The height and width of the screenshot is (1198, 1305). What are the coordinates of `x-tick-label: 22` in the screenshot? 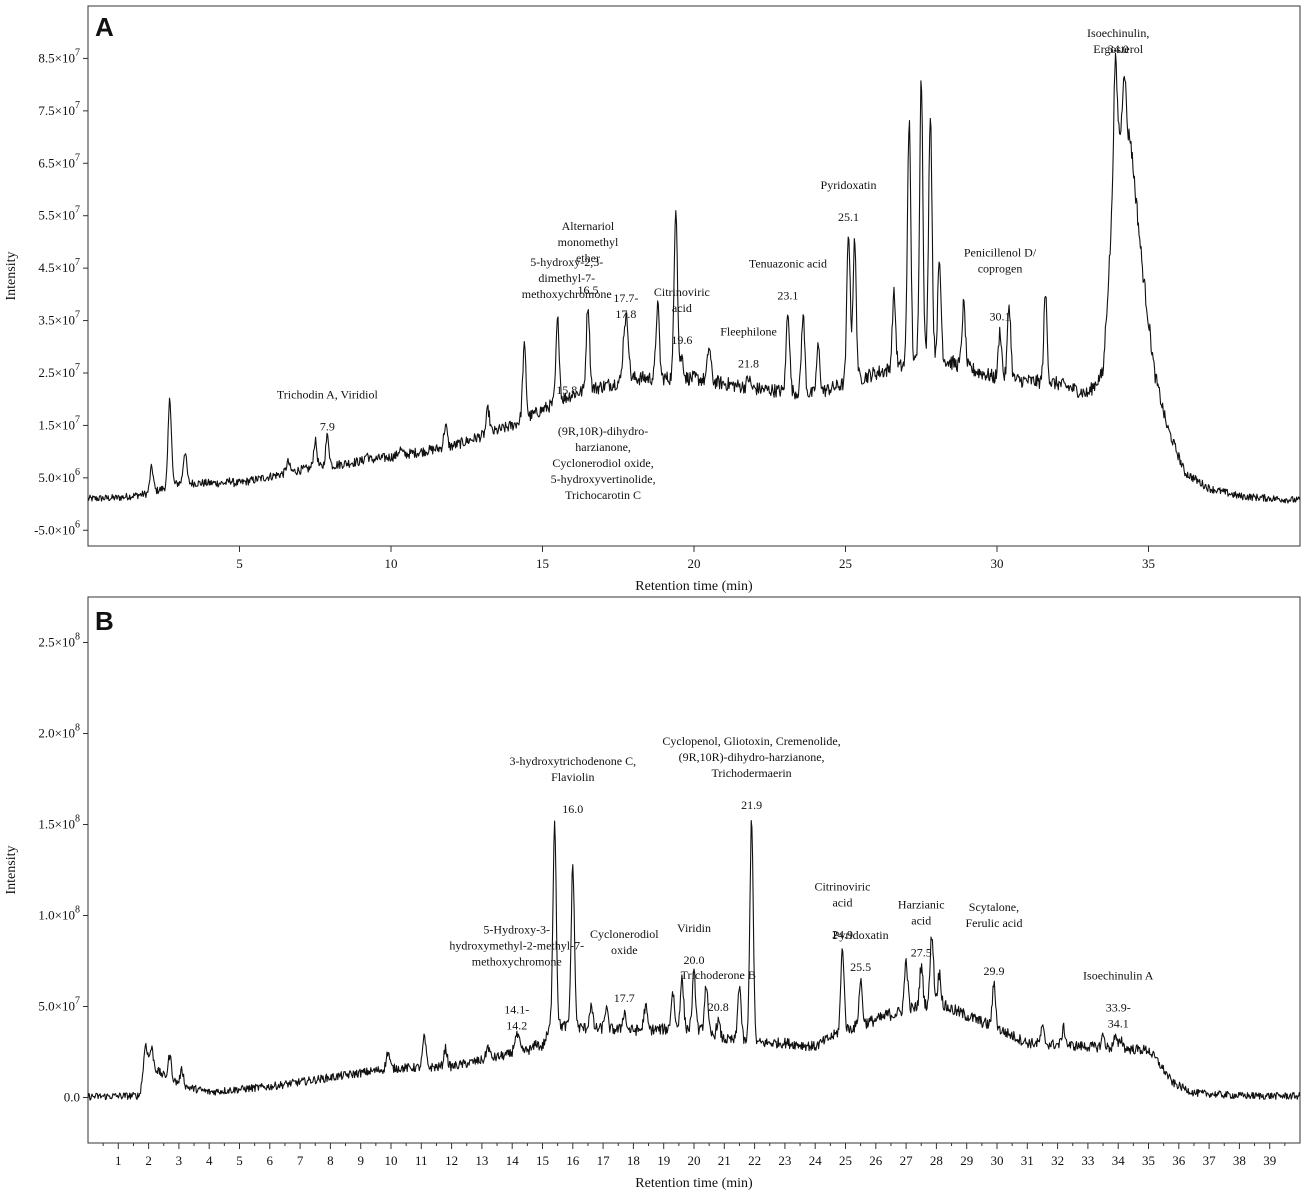 It's located at (754, 1160).